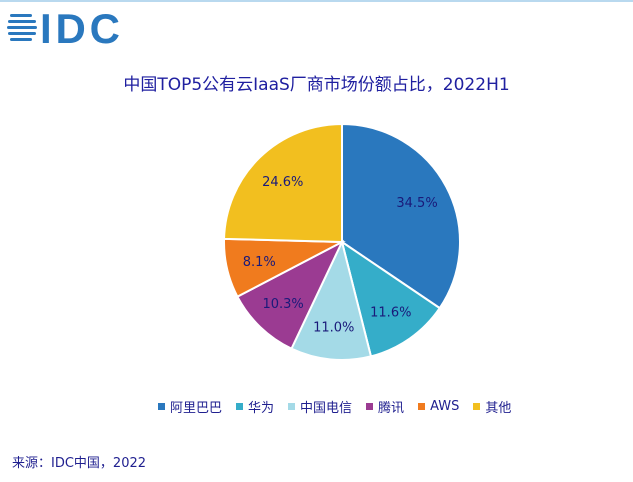 The image size is (633, 482). Describe the element at coordinates (416, 203) in the screenshot. I see `data-label-0: 34.5%` at that location.